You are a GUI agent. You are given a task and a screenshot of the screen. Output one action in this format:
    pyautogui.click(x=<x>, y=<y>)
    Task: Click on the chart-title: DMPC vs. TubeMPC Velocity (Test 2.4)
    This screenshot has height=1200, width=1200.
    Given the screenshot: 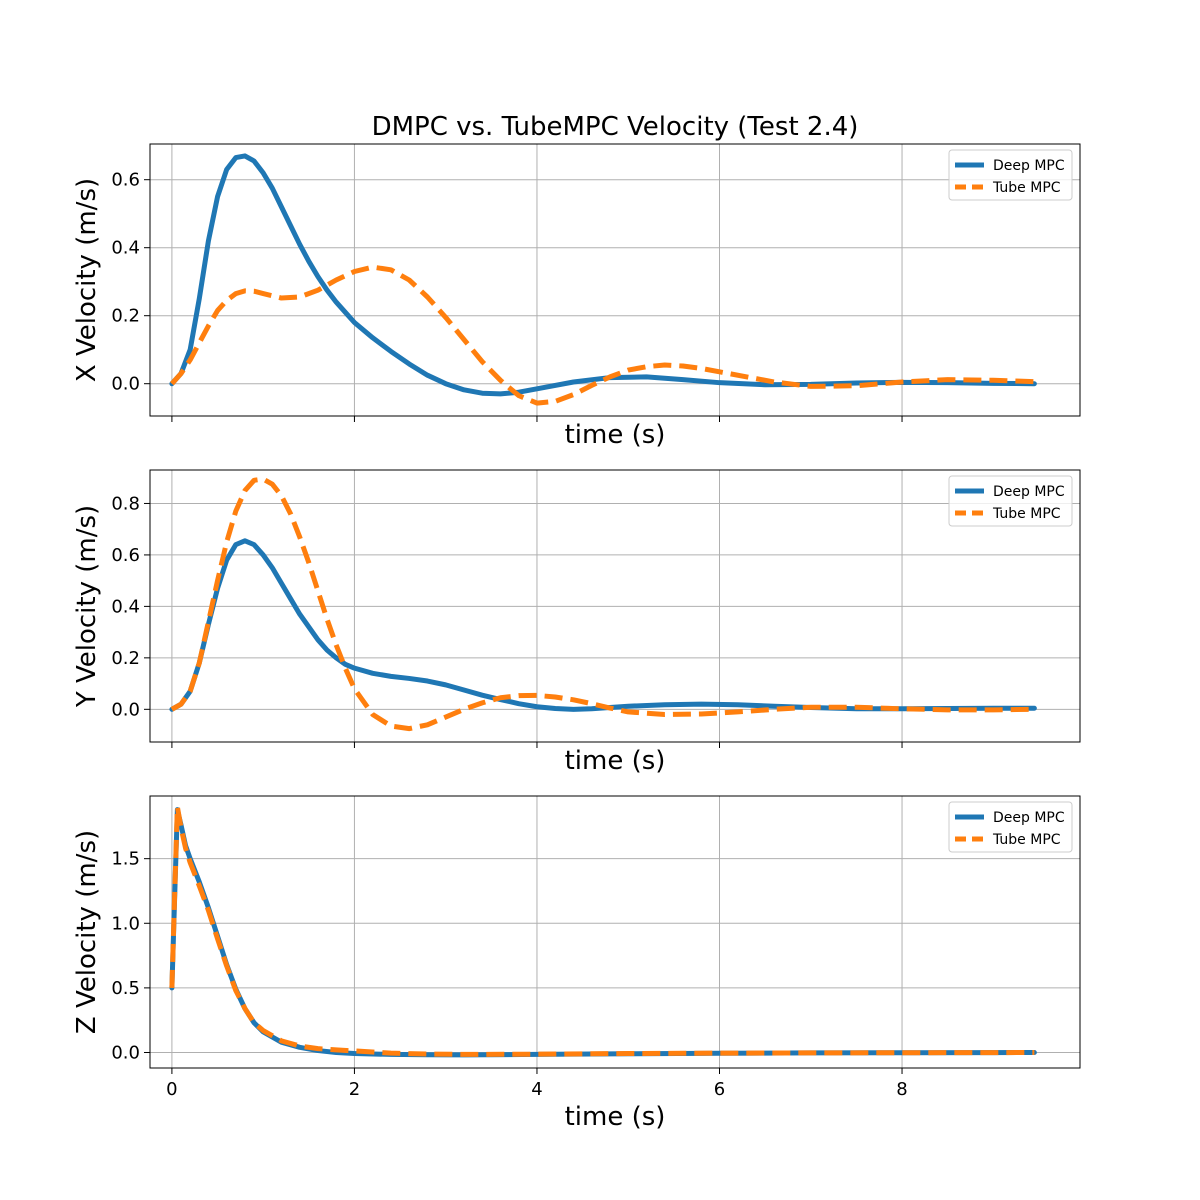 What is the action you would take?
    pyautogui.click(x=615, y=127)
    